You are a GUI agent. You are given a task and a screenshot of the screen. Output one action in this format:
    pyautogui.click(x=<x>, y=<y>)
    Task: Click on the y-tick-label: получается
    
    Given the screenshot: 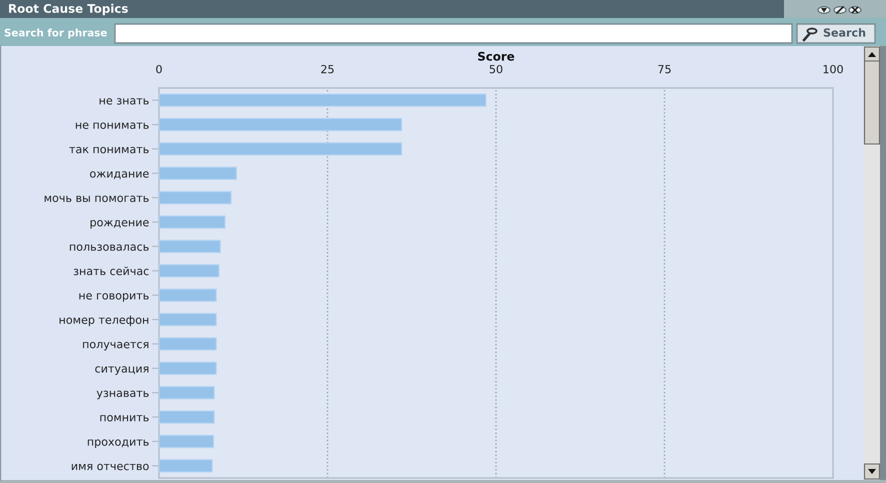 What is the action you would take?
    pyautogui.click(x=115, y=346)
    